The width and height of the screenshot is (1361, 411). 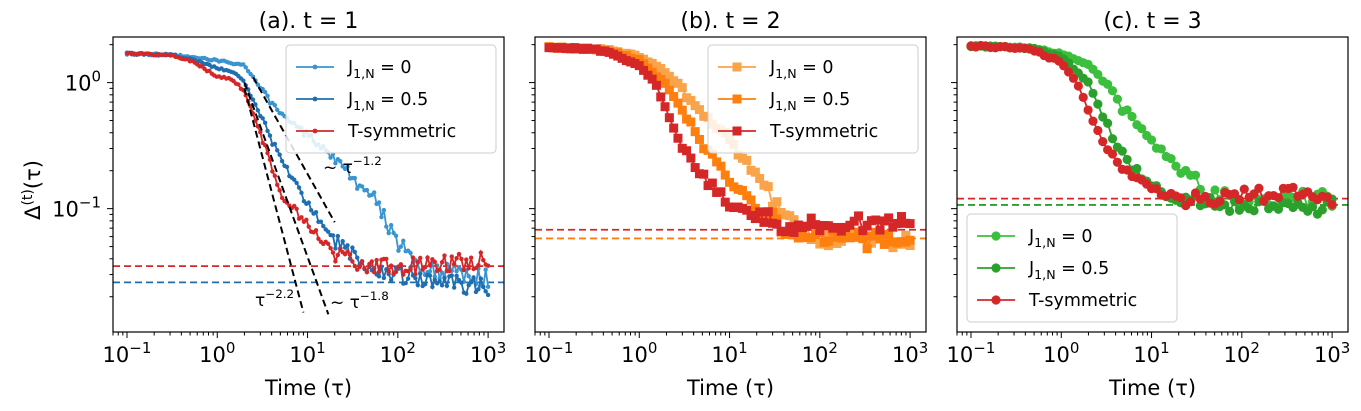 I want to click on legend-item: J1,N = 0, so click(x=1035, y=238).